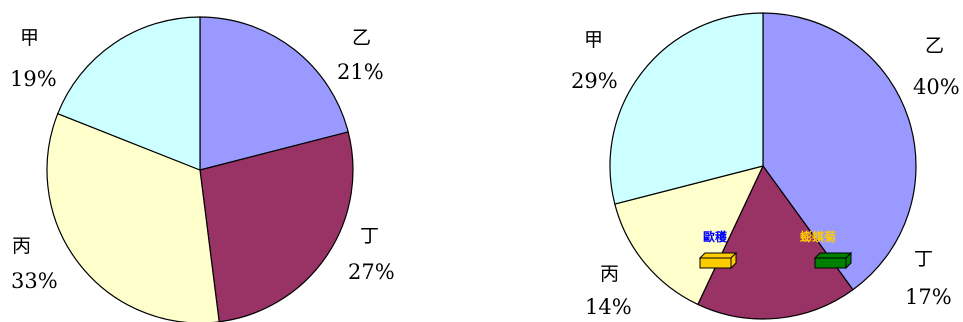  What do you see at coordinates (928, 297) in the screenshot?
I see `pie-right-pct-ding: 17%` at bounding box center [928, 297].